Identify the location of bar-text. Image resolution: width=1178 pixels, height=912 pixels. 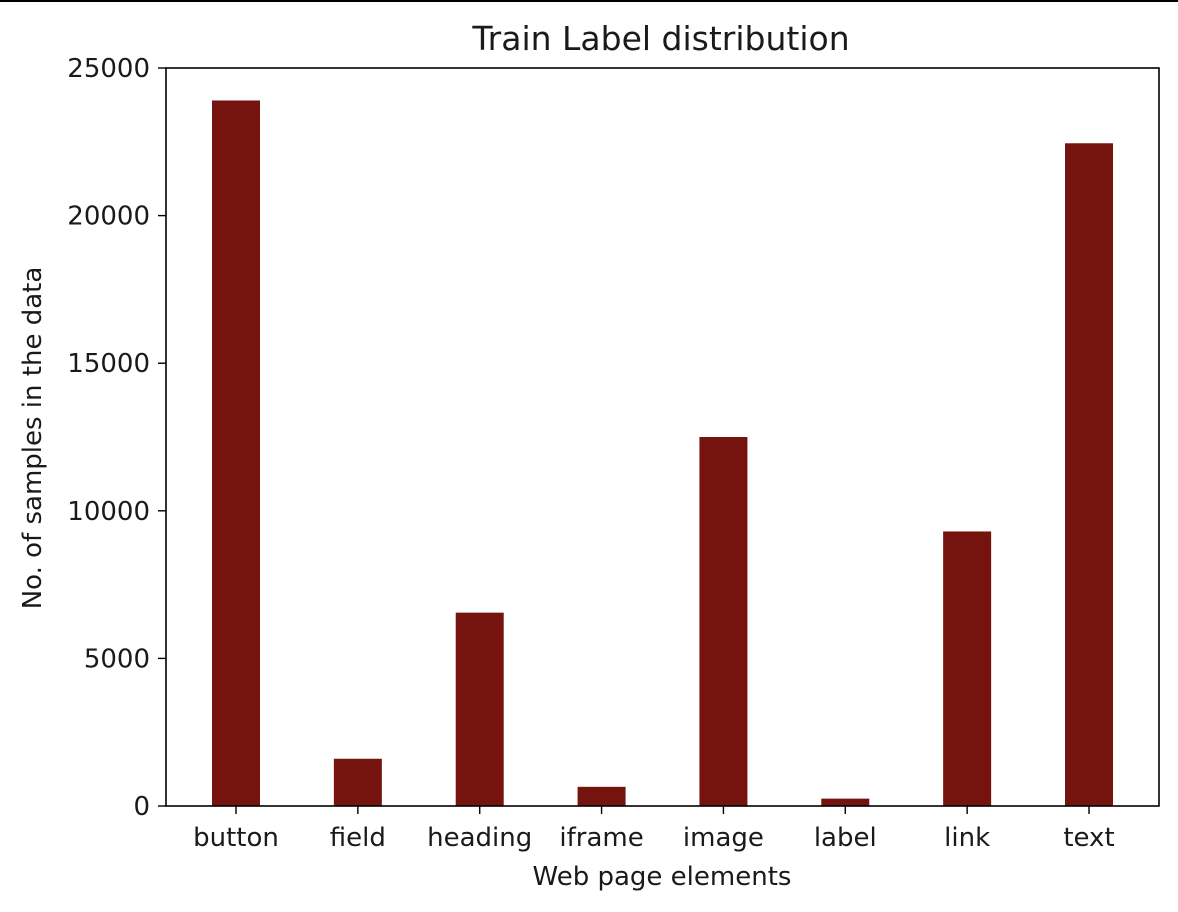
(1089, 474).